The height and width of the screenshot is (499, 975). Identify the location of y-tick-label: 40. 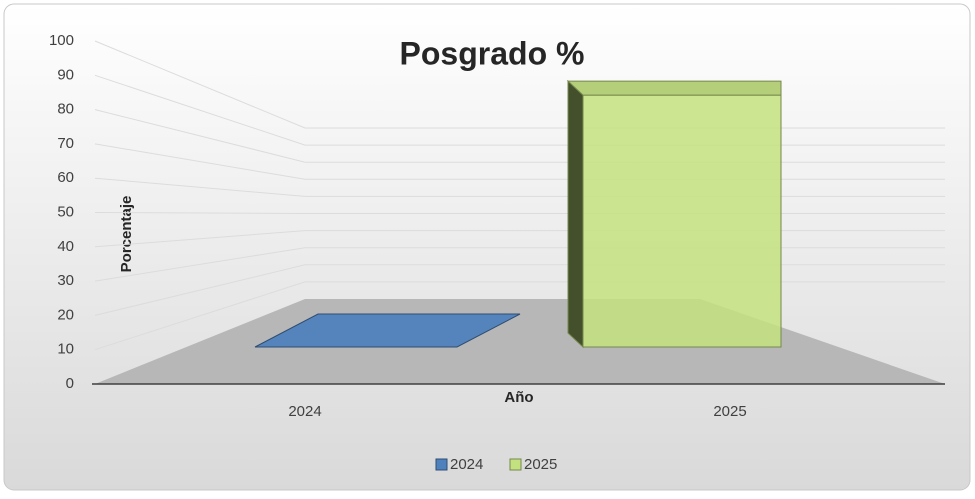
(65, 246).